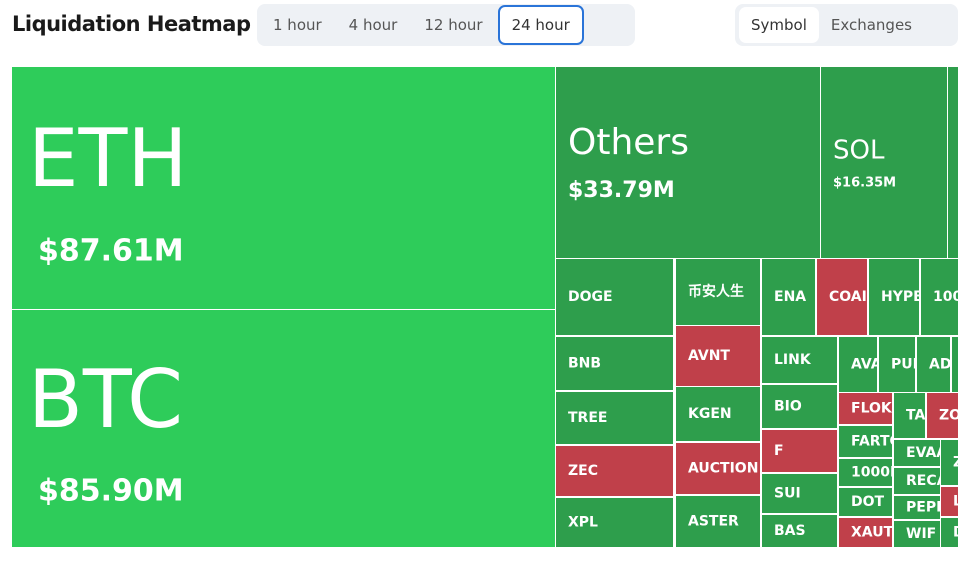 The width and height of the screenshot is (972, 562). What do you see at coordinates (799, 531) in the screenshot?
I see `tile: BAS` at bounding box center [799, 531].